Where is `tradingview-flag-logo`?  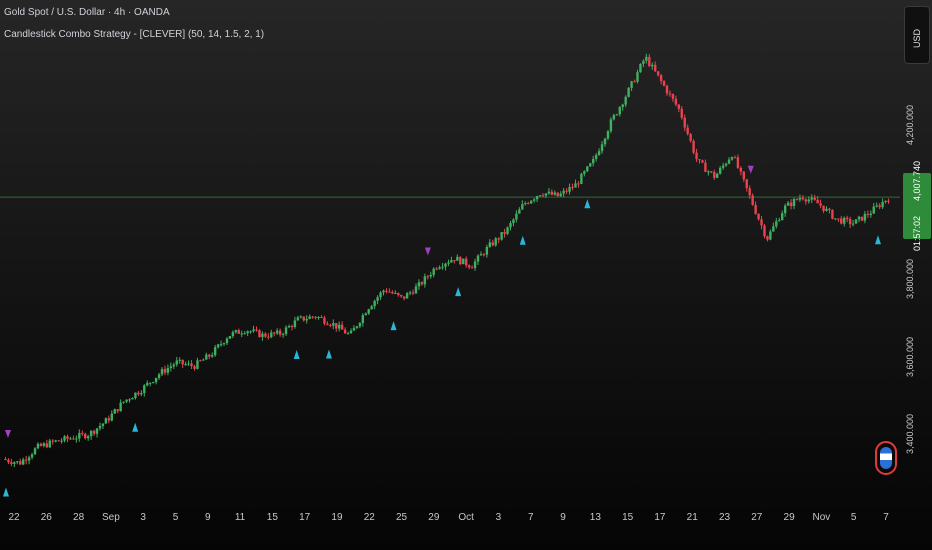
tradingview-flag-logo is located at coordinates (886, 458).